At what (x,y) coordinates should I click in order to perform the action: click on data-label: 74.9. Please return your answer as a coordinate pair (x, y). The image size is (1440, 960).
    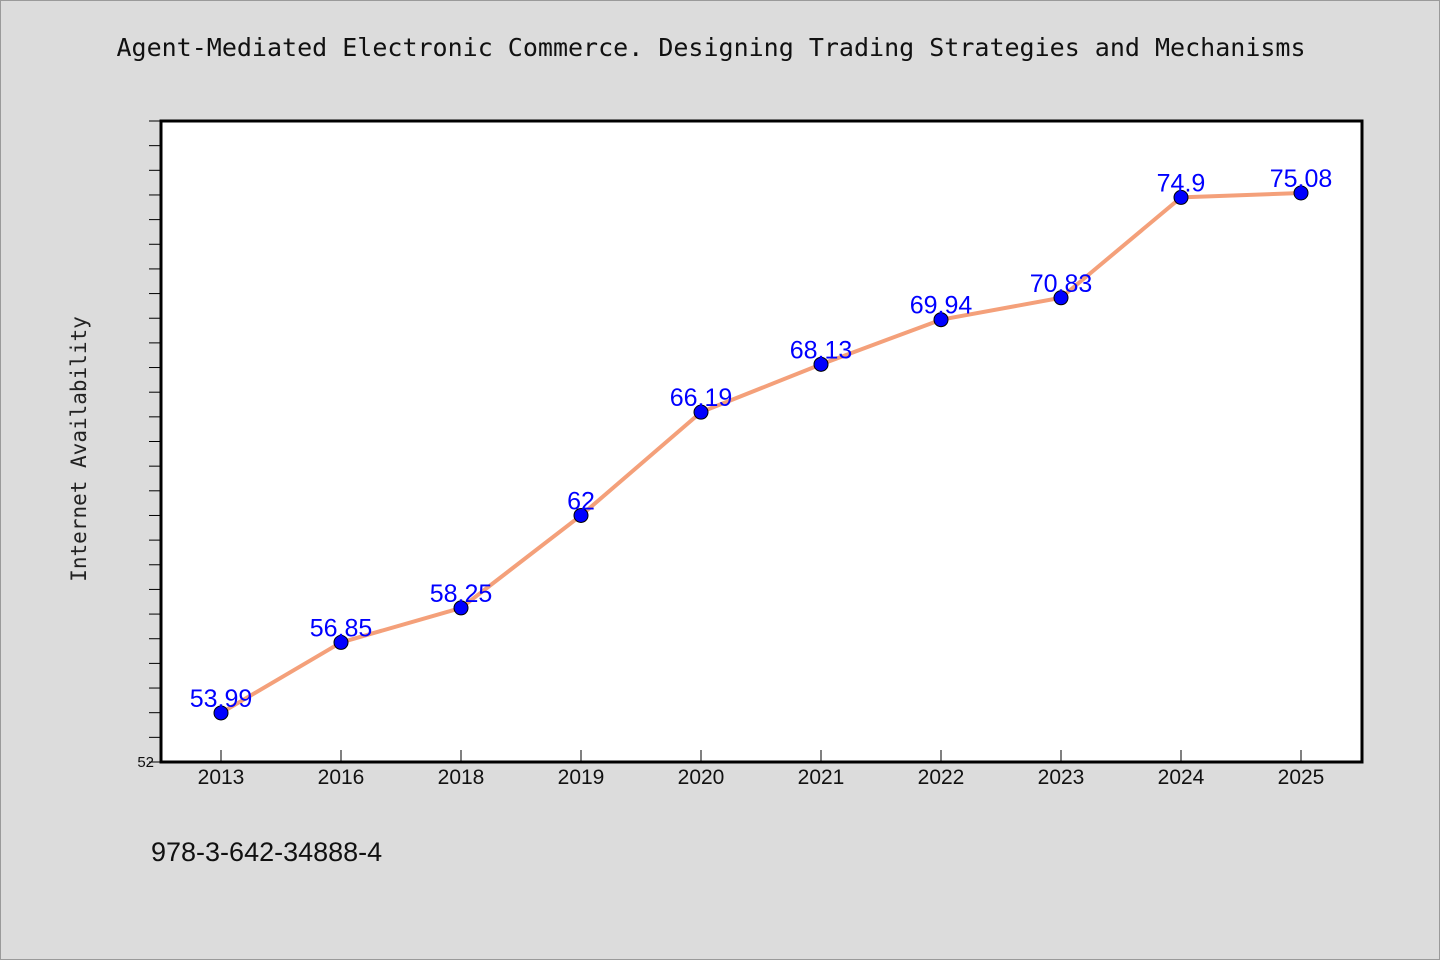
    Looking at the image, I should click on (1181, 183).